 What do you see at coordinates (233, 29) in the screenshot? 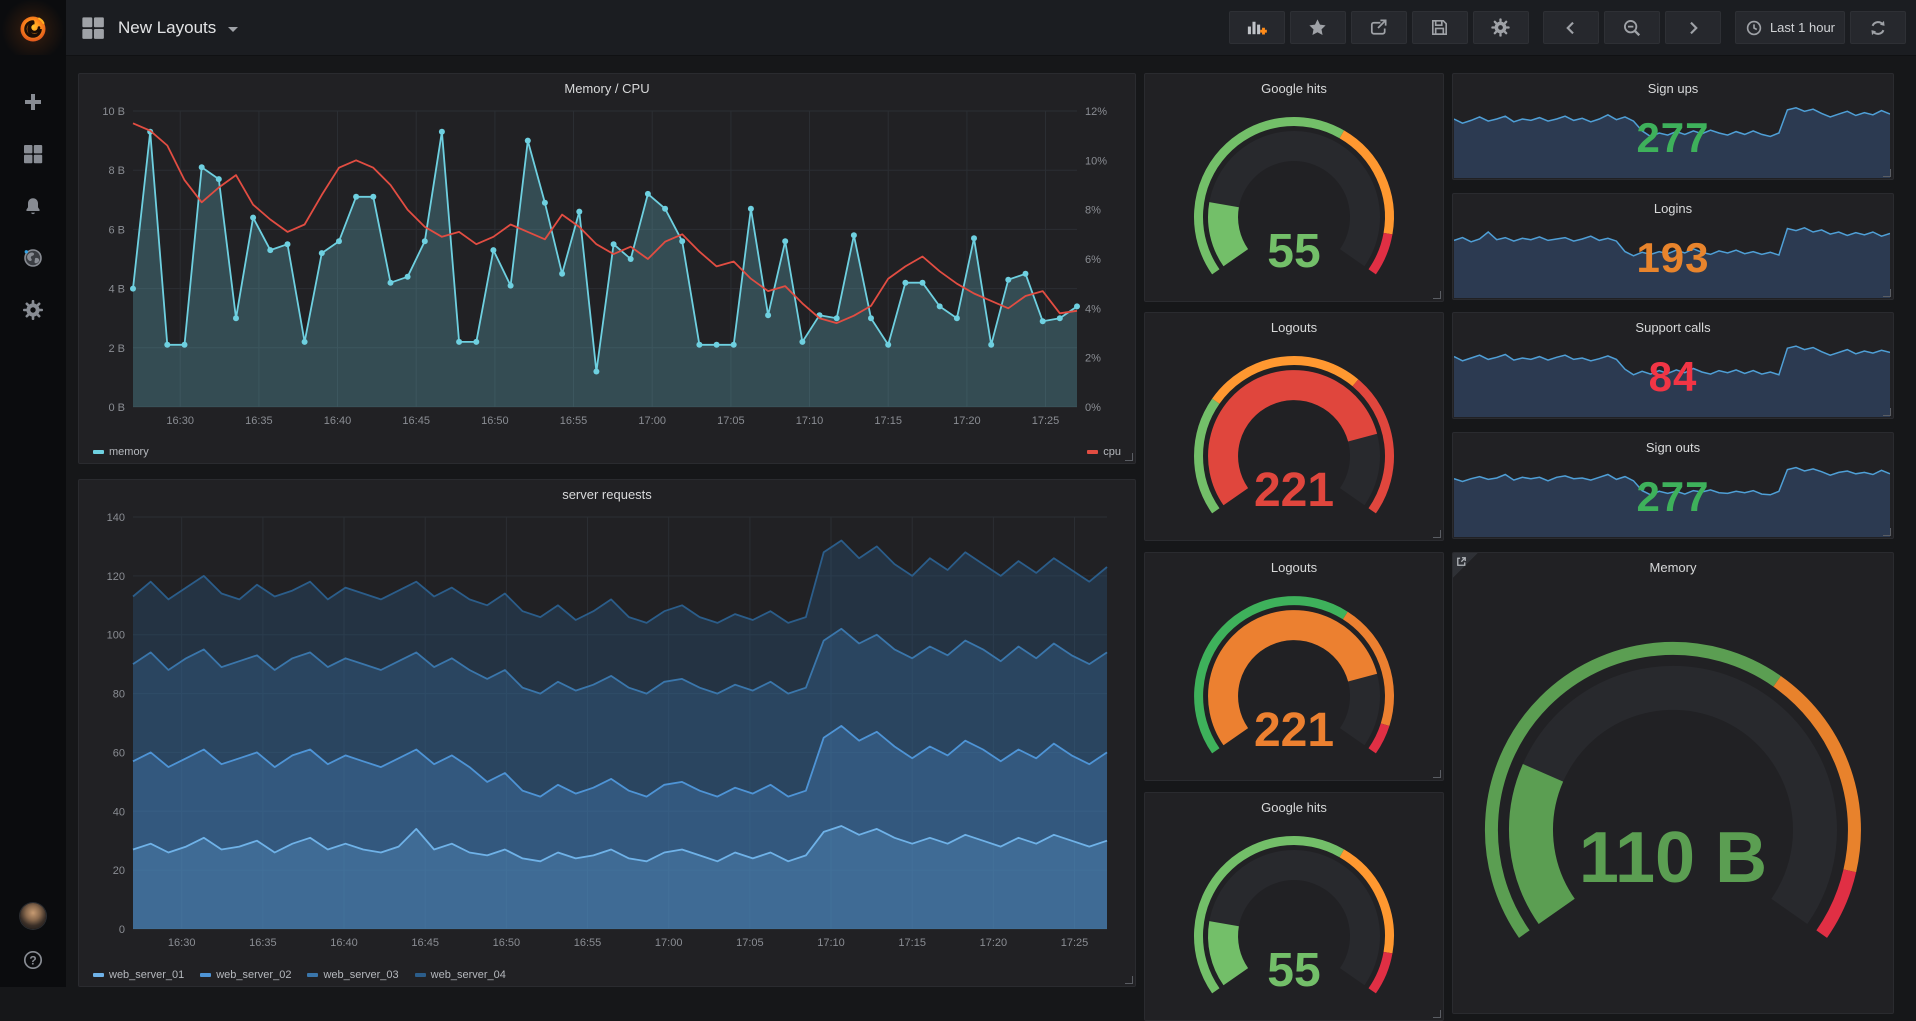
I see `chevron-down-icon` at bounding box center [233, 29].